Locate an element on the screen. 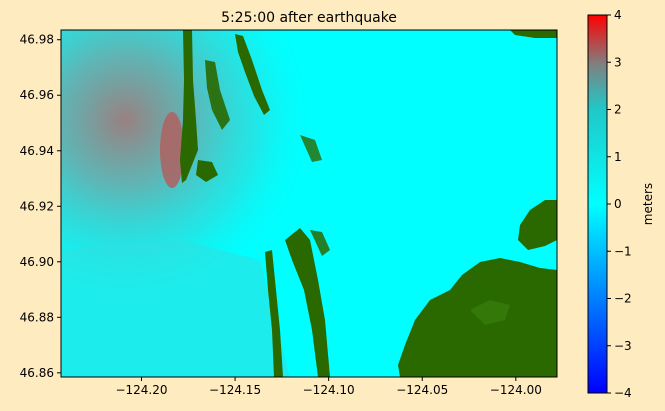 This screenshot has height=411, width=665. land-south-ridges is located at coordinates (307, 302).